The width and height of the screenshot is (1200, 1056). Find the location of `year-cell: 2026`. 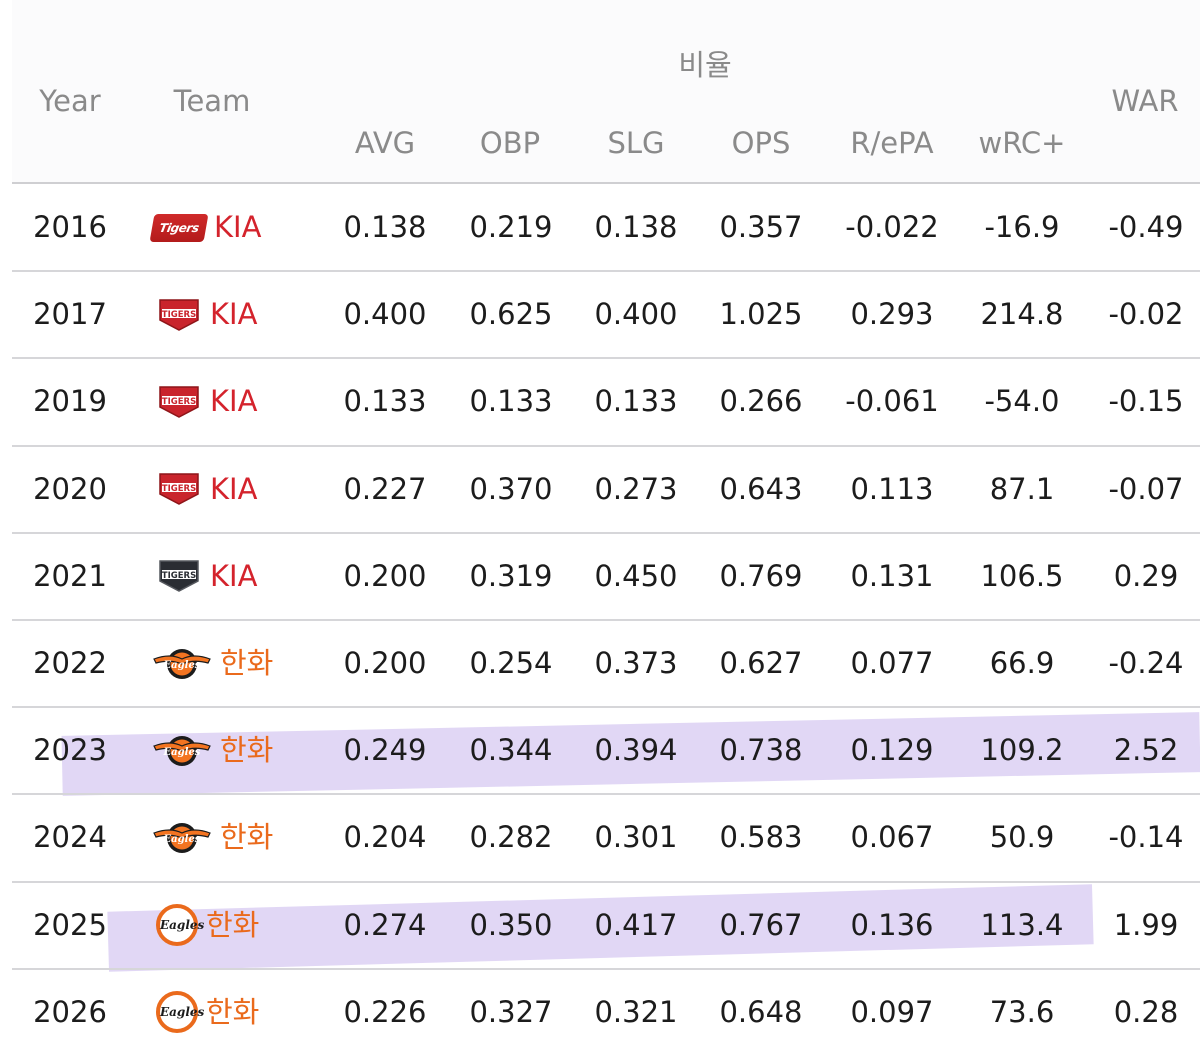

year-cell: 2026 is located at coordinates (70, 1011).